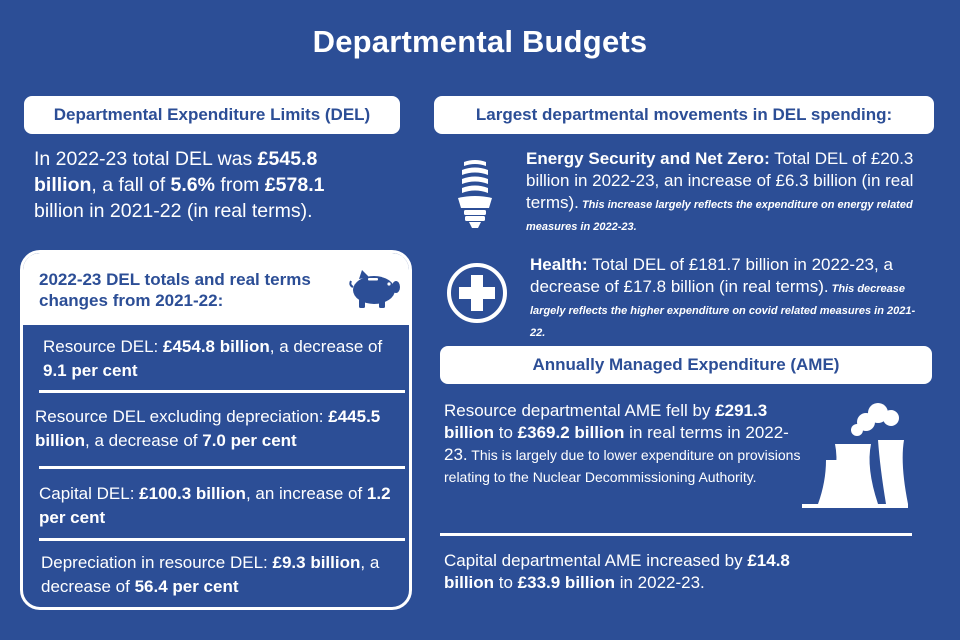  What do you see at coordinates (475, 194) in the screenshot?
I see `lightbulb-icon` at bounding box center [475, 194].